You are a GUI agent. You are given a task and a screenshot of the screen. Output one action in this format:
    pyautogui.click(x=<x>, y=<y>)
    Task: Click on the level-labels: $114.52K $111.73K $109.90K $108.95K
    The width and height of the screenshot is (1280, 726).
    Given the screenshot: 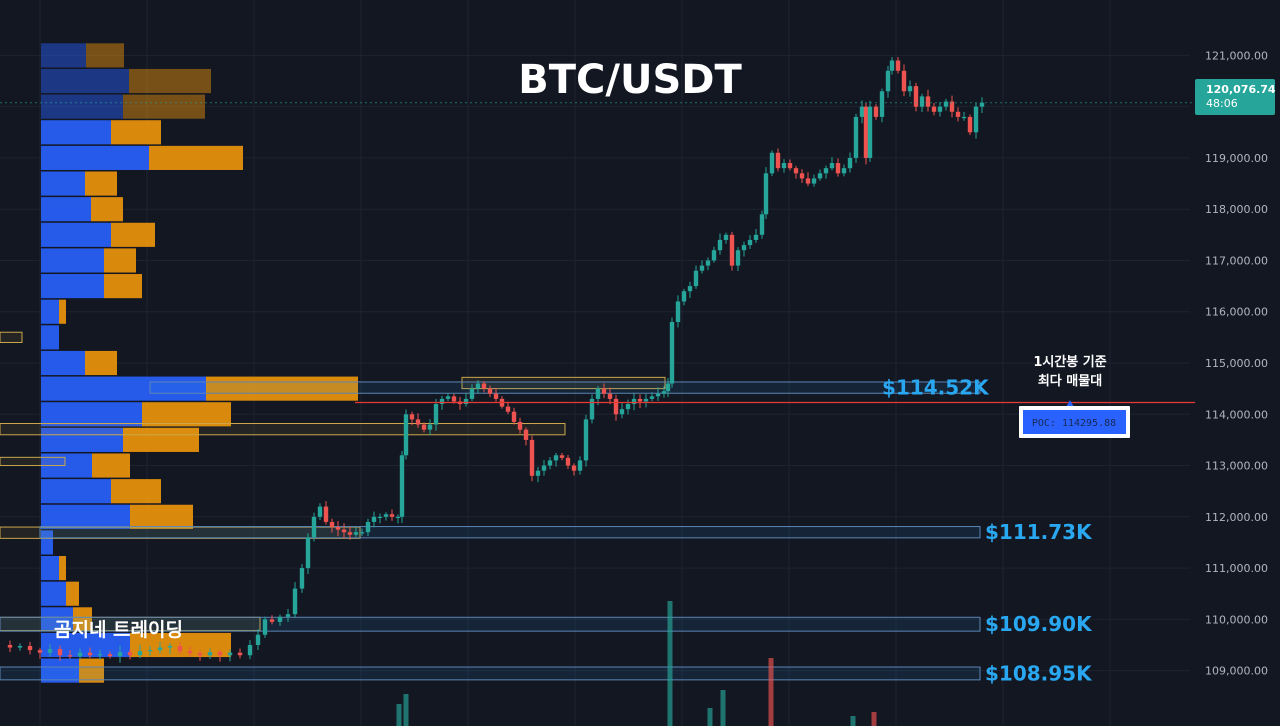 What is the action you would take?
    pyautogui.click(x=987, y=531)
    